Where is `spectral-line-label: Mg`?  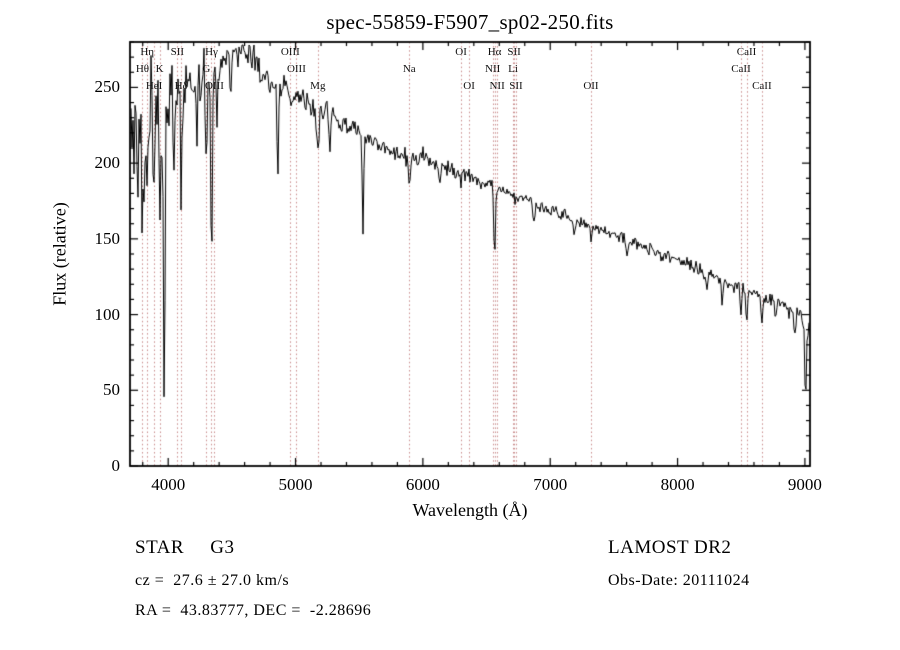 spectral-line-label: Mg is located at coordinates (318, 86).